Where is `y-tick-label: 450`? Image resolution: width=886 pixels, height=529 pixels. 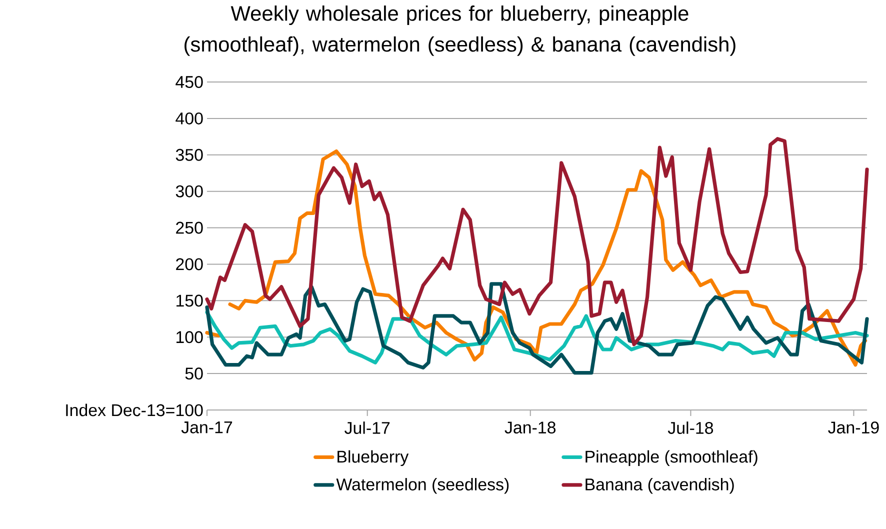 y-tick-label: 450 is located at coordinates (189, 82).